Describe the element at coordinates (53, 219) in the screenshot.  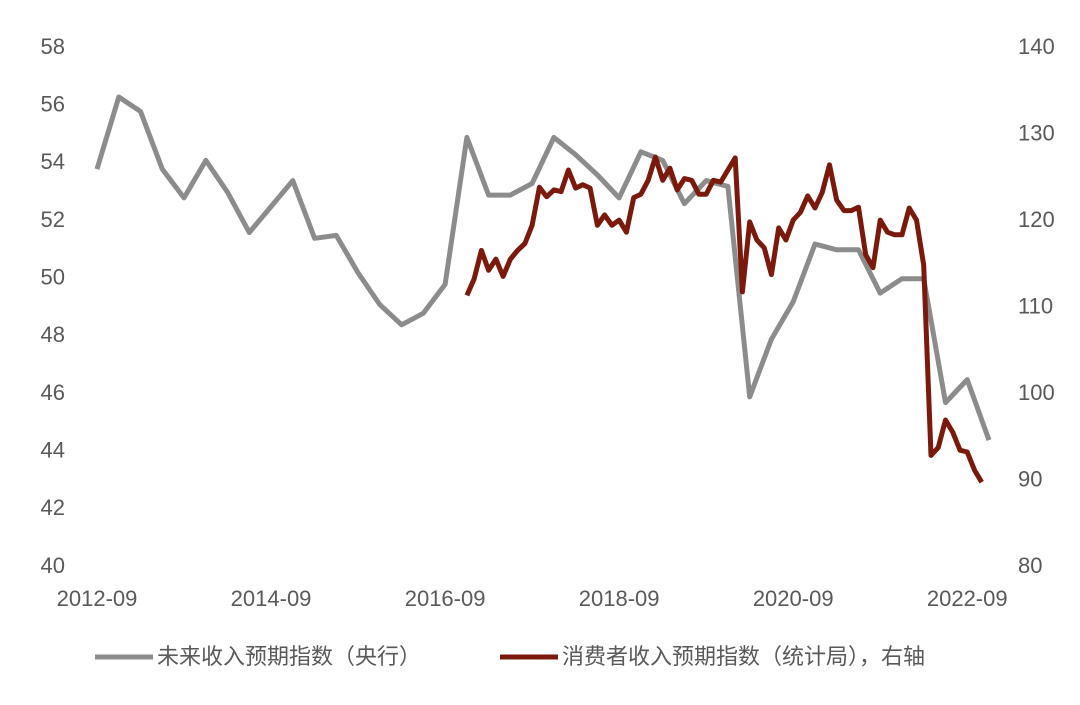
I see `y-tick-label: 52` at that location.